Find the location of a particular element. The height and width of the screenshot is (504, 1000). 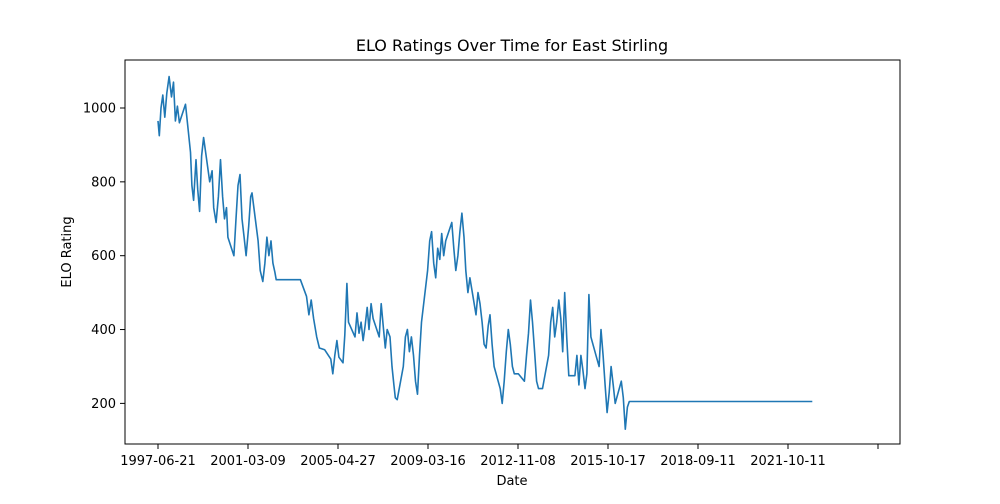

y-tick-label: 1000 is located at coordinates (99, 109).